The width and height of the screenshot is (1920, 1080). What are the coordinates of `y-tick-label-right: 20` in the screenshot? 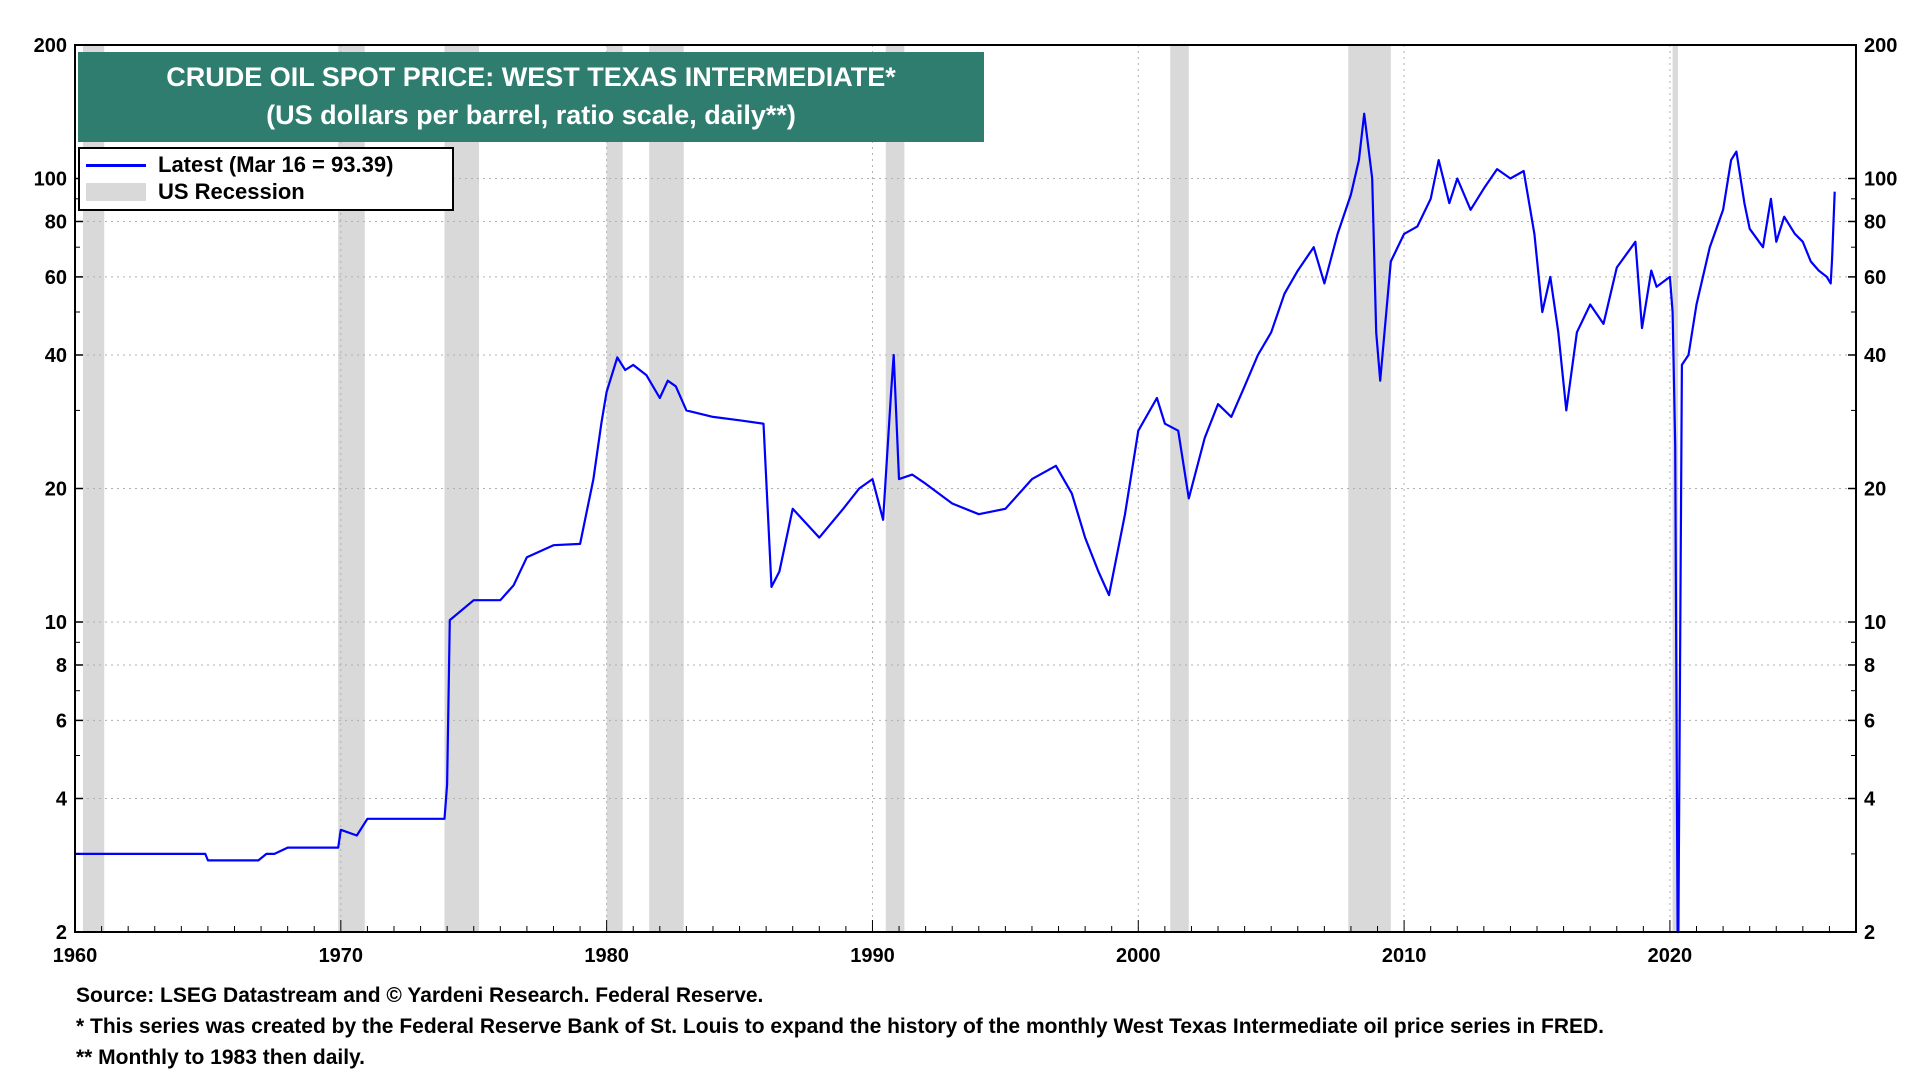 It's located at (1875, 490).